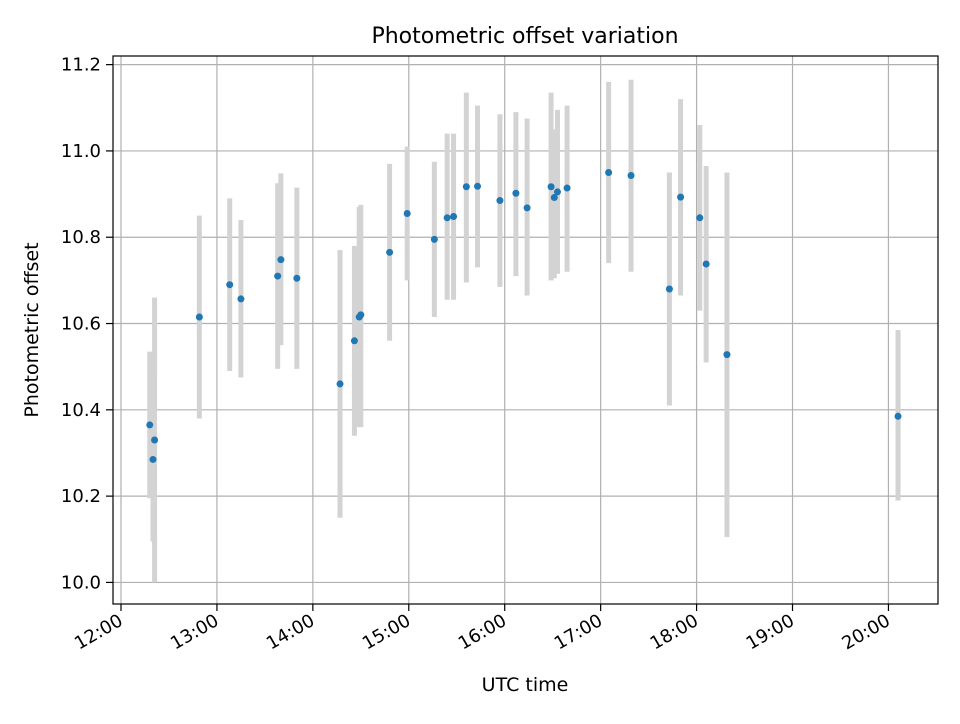  What do you see at coordinates (98, 632) in the screenshot?
I see `x-tick-label: 12:00` at bounding box center [98, 632].